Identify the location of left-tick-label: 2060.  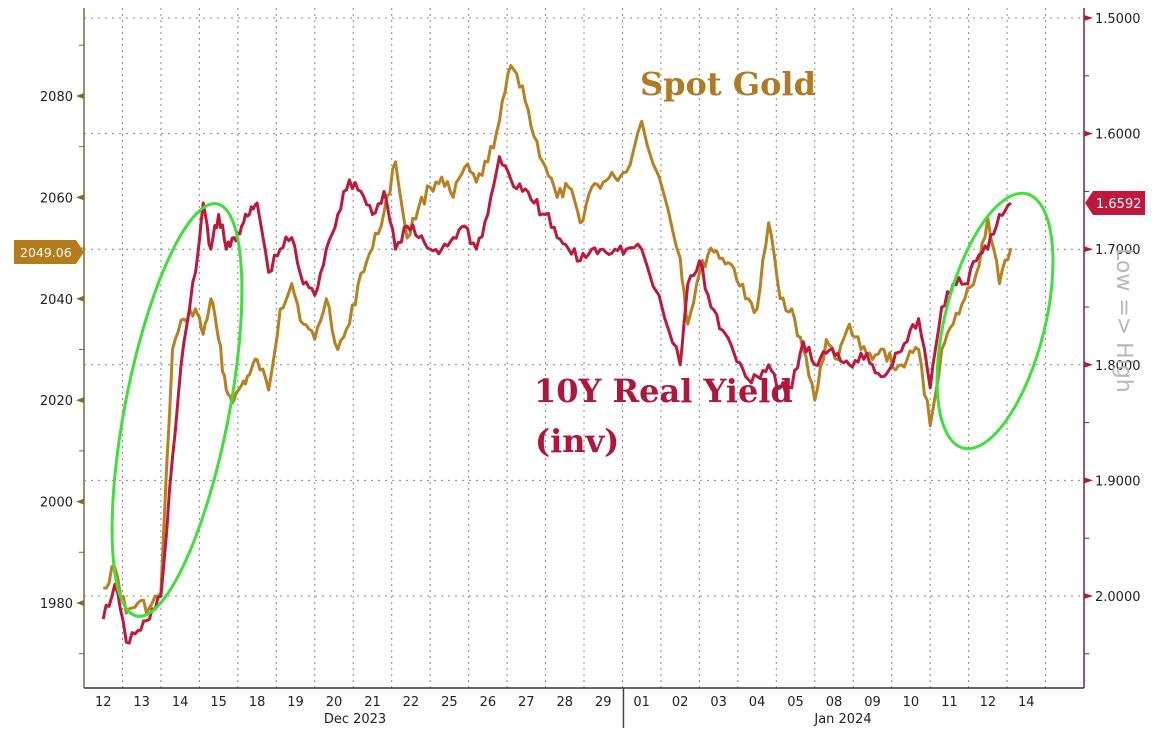
(56, 198).